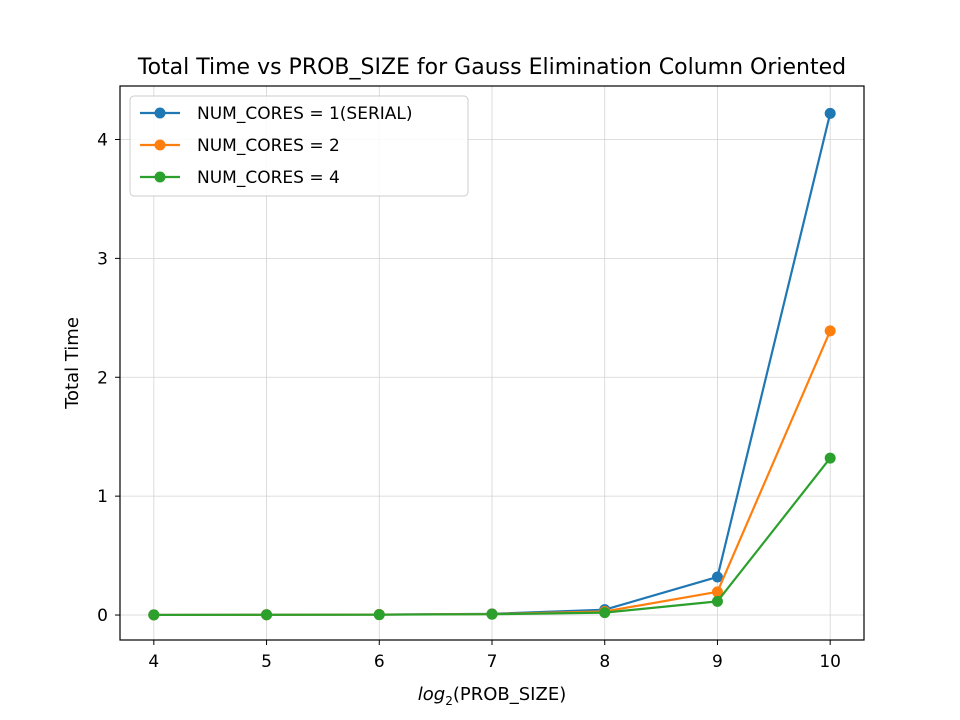  Describe the element at coordinates (449, 701) in the screenshot. I see `x-axis-label-subscript: 2` at that location.